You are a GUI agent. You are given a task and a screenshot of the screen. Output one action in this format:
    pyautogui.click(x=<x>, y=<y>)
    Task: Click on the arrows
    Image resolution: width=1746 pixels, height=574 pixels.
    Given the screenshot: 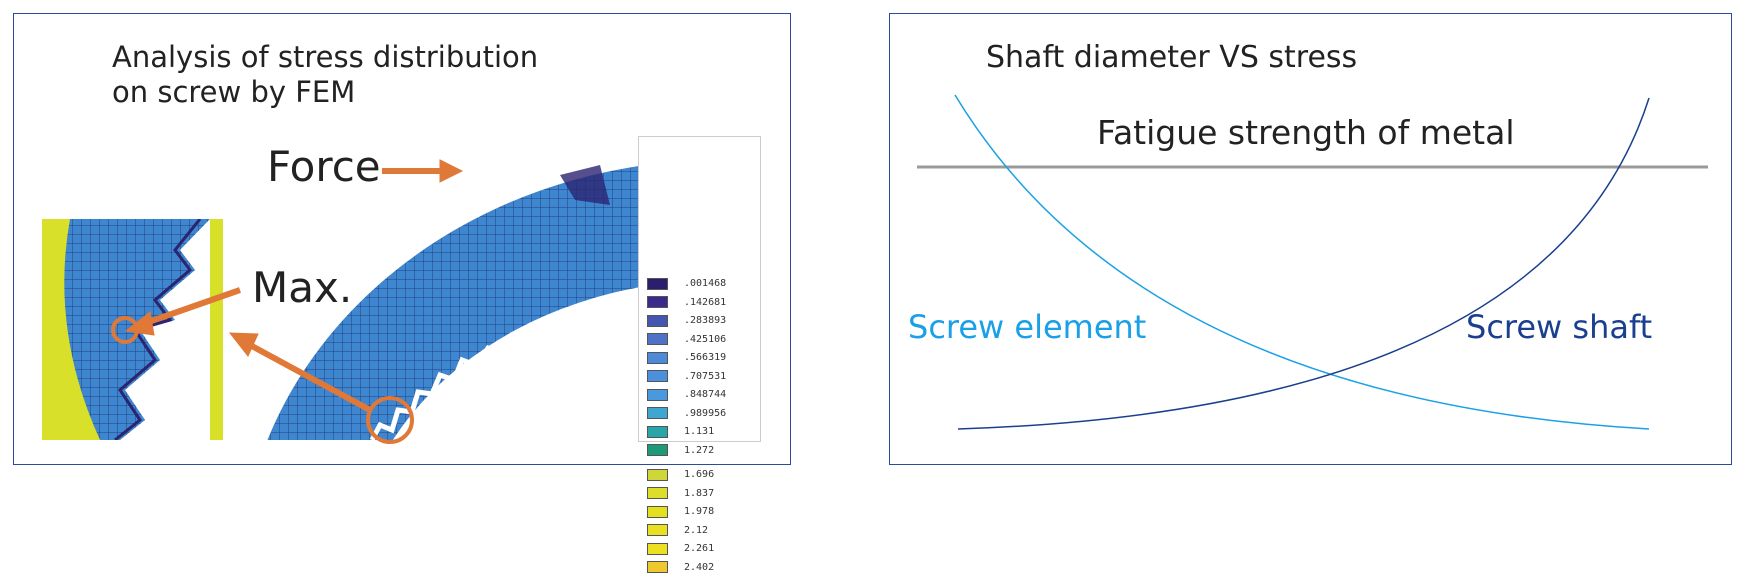 What is the action you would take?
    pyautogui.click(x=294, y=286)
    